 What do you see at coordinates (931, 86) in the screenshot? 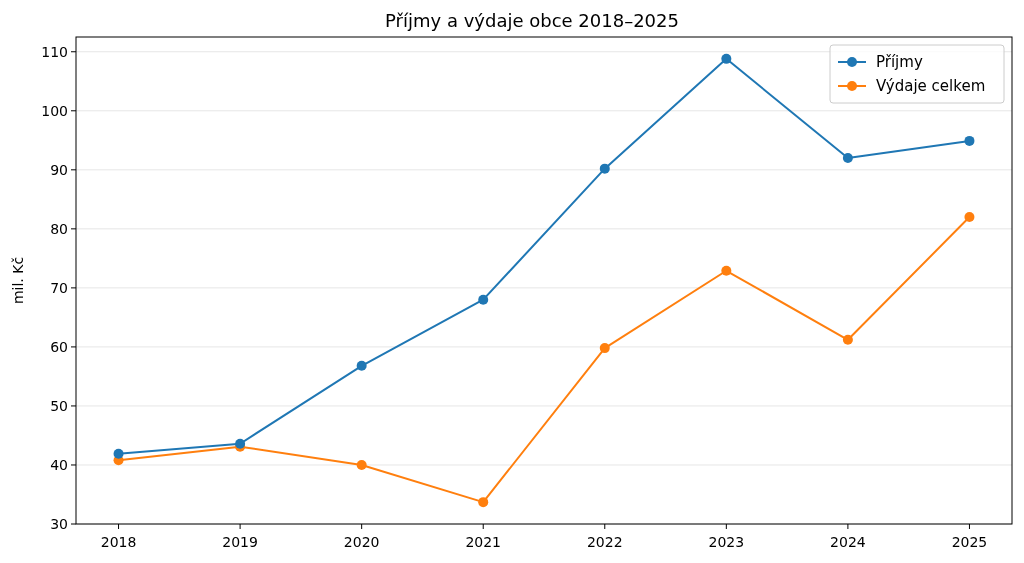
I see `legend-label: Výdaje celkem` at bounding box center [931, 86].